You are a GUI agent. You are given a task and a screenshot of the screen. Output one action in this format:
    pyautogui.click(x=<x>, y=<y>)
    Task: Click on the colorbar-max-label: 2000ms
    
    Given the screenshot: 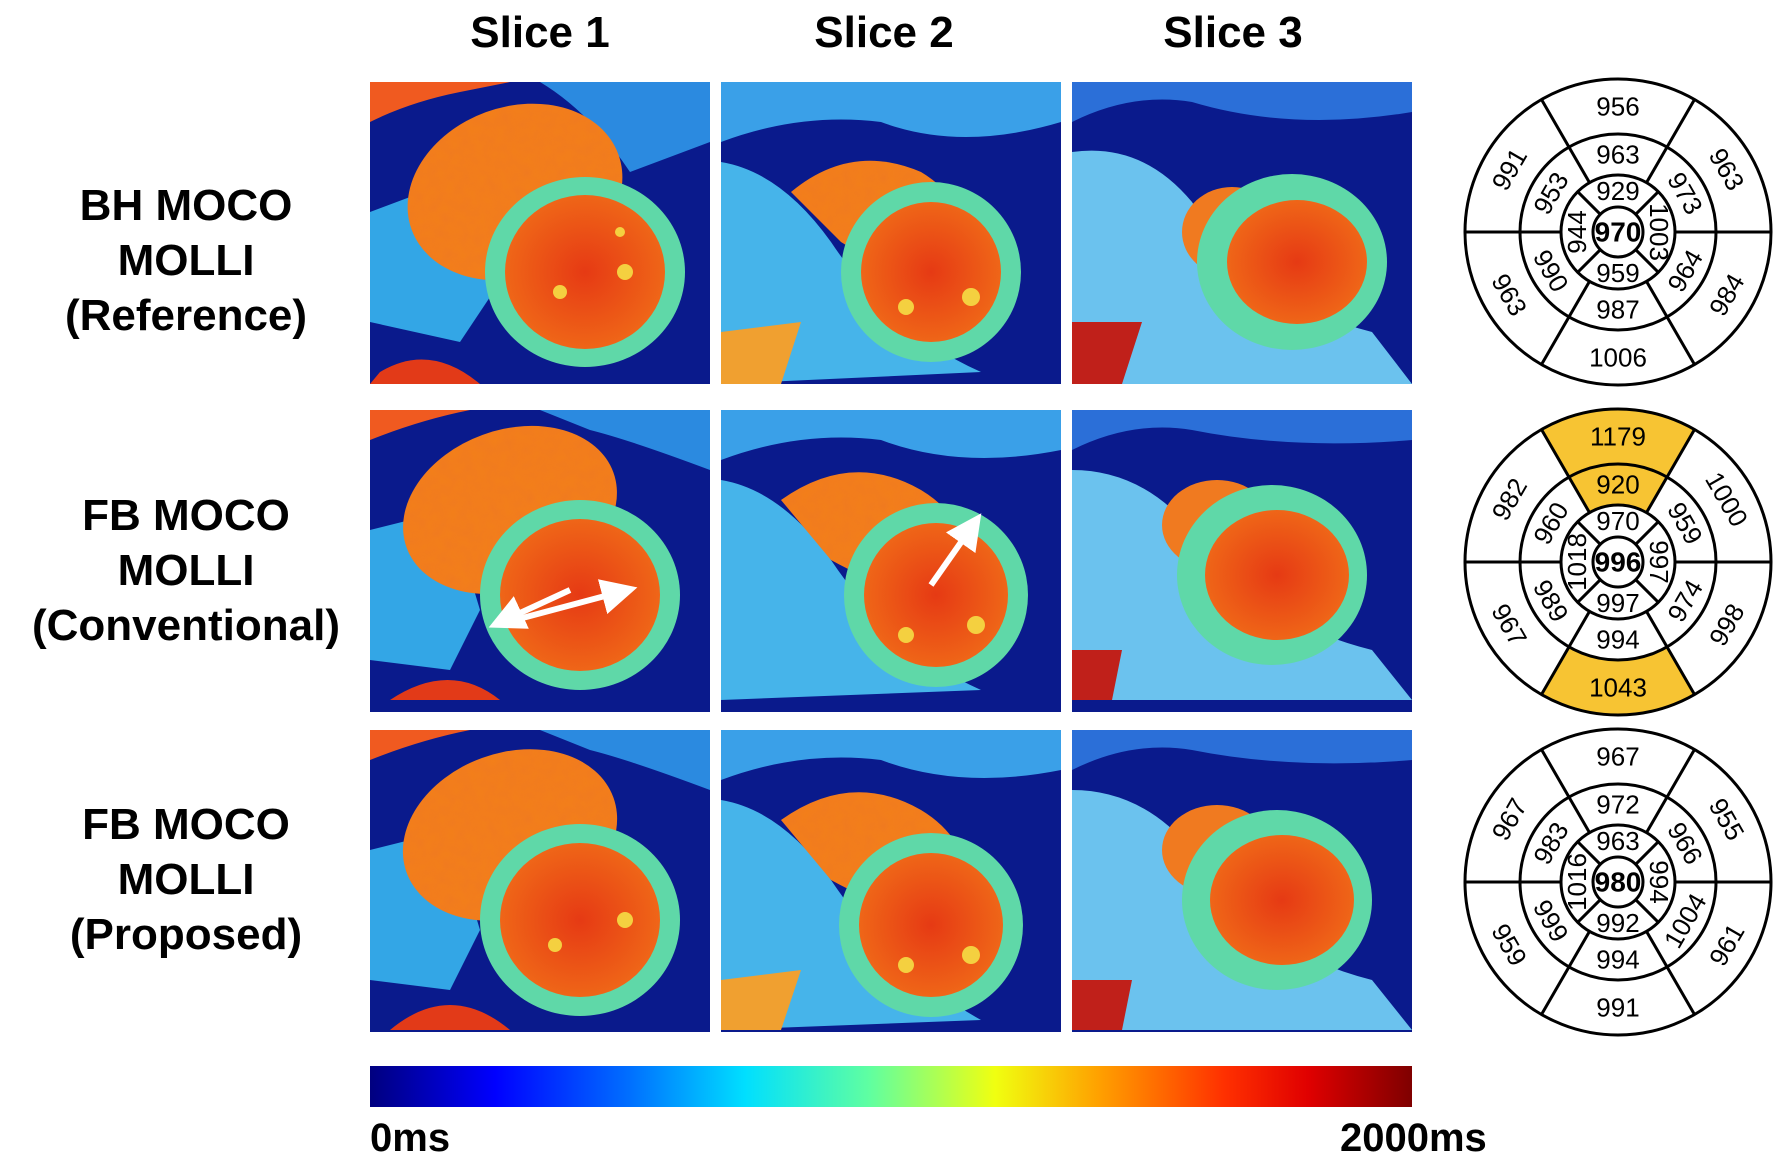 What is the action you would take?
    pyautogui.click(x=1413, y=1138)
    